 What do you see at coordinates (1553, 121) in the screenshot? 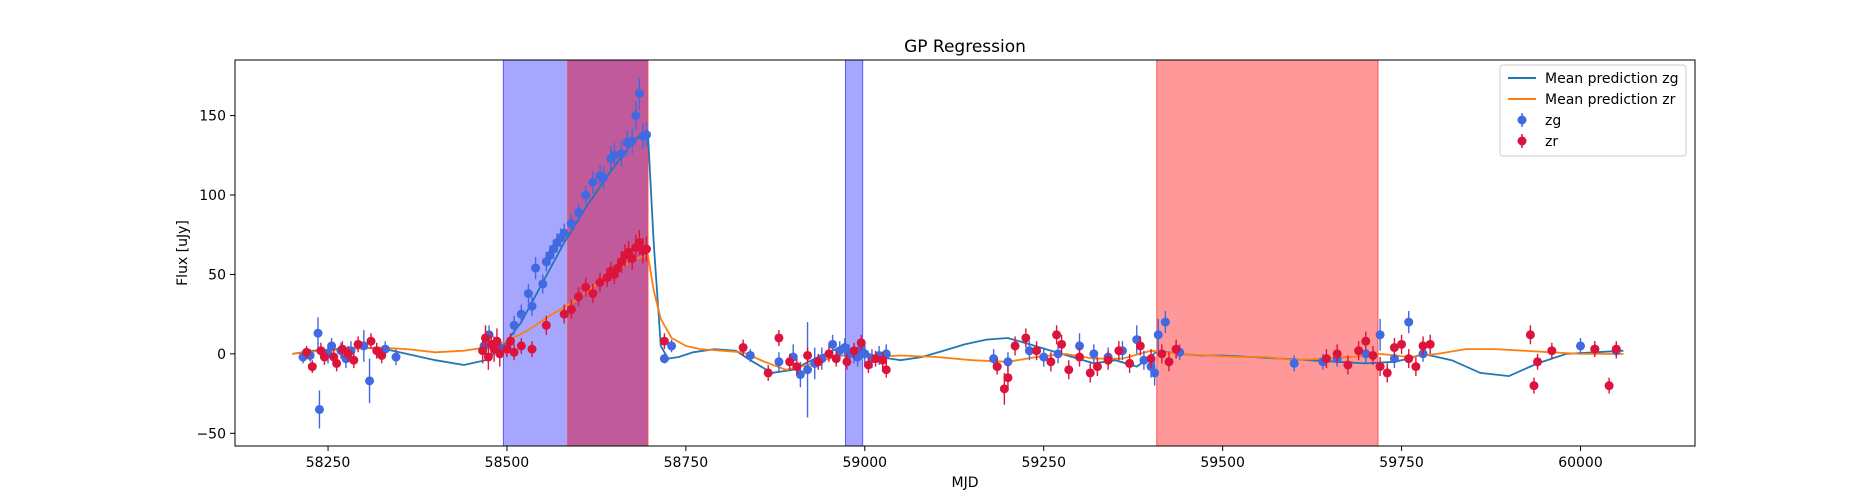
I see `legend-label-zg-points: zg` at bounding box center [1553, 121].